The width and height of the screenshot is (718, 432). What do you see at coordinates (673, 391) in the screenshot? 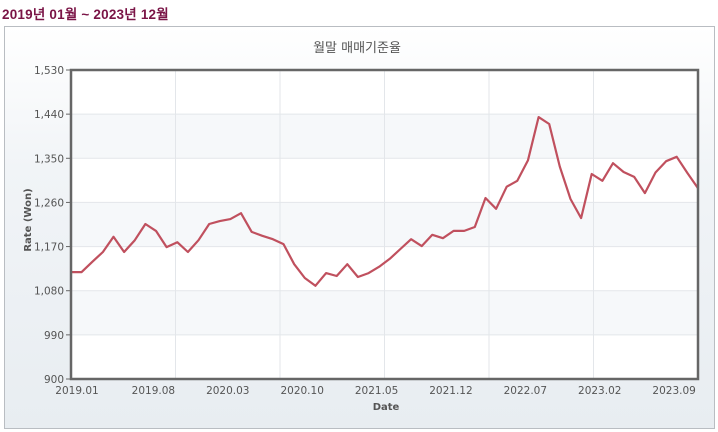
I see `x-tick-label: 2023.09` at bounding box center [673, 391].